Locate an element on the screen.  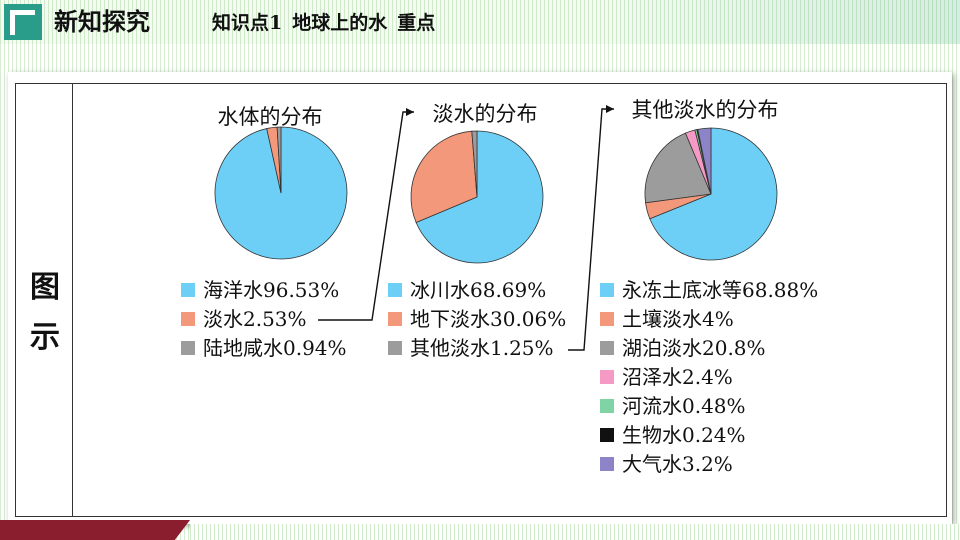
pie-3-legend-label-3: 湖泊淡水20.8% is located at coordinates (694, 348).